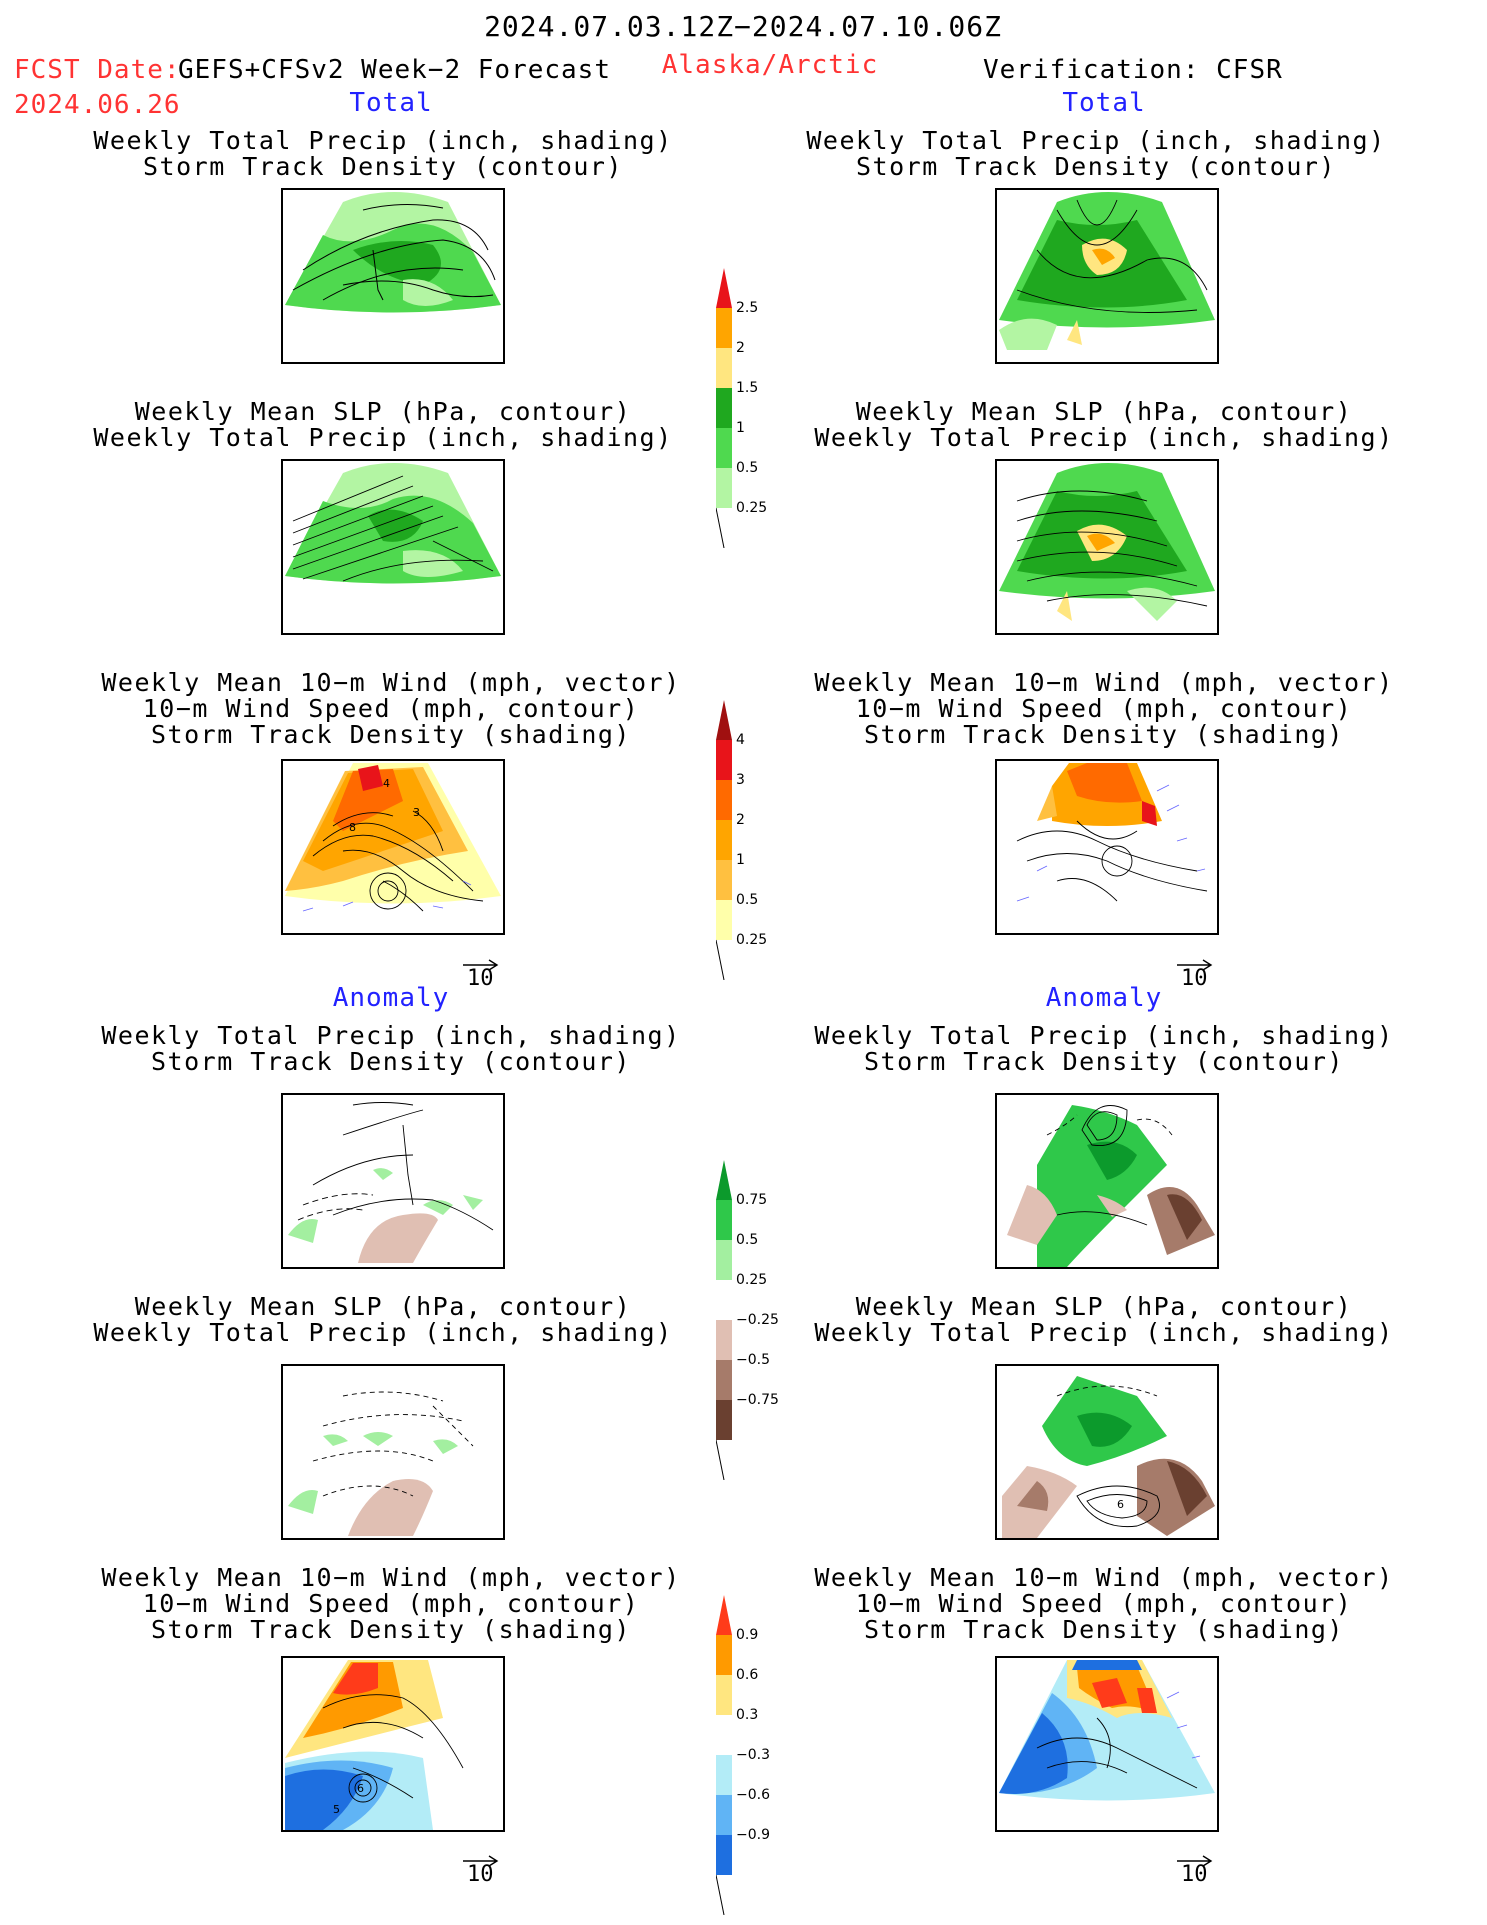 Image resolution: width=1487 pixels, height=1925 pixels. Describe the element at coordinates (1104, 998) in the screenshot. I see `section-anomaly-right: Anomaly` at that location.